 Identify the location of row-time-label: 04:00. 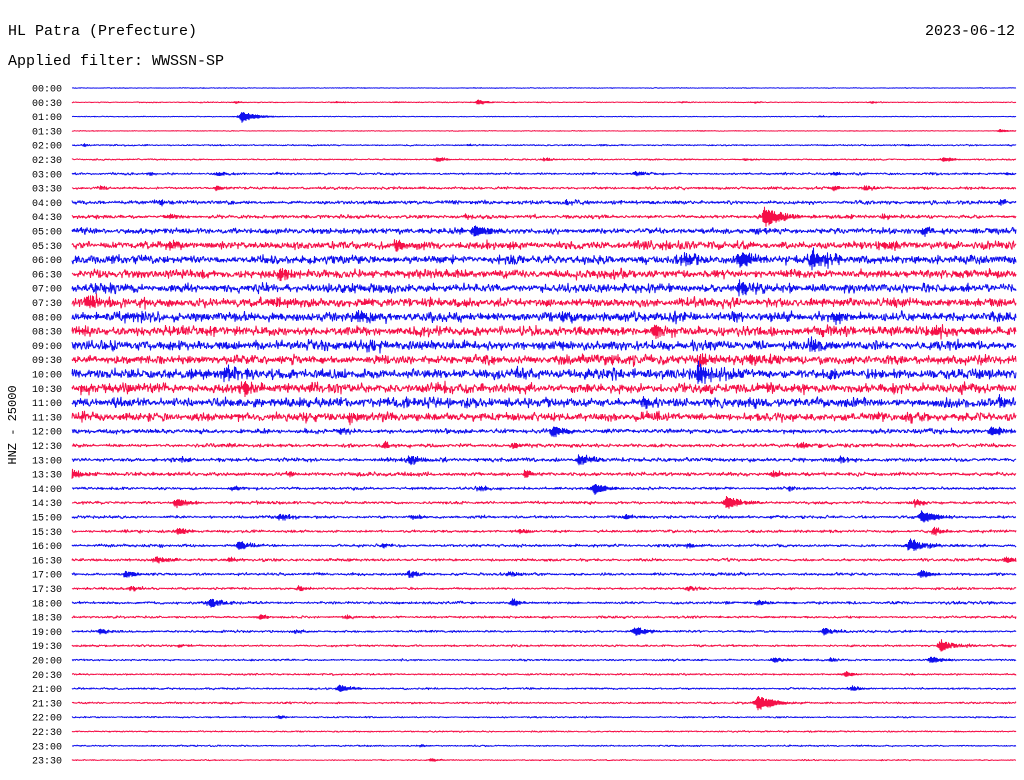
(47, 204).